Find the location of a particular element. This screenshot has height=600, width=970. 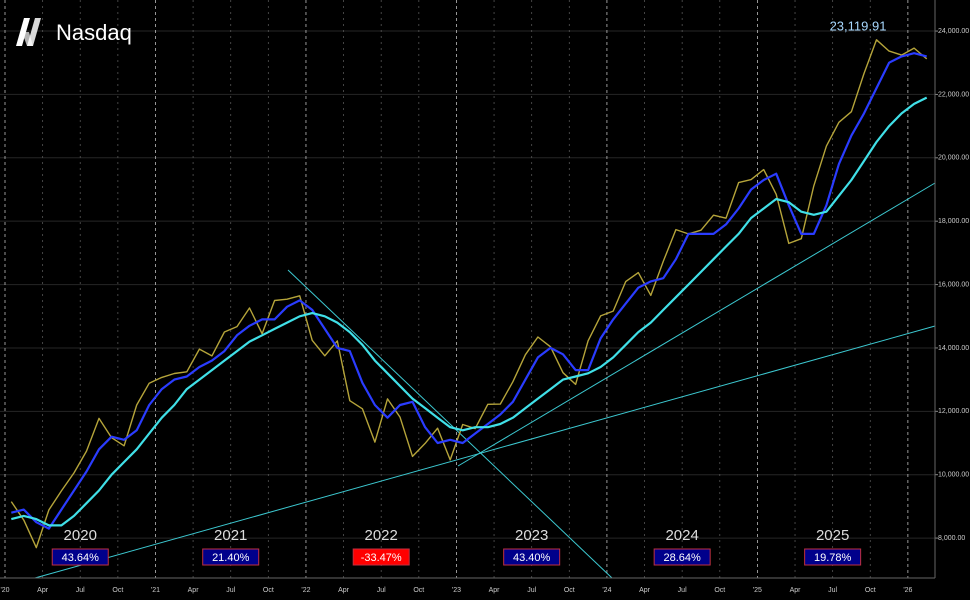

x-tick-label: '25 is located at coordinates (757, 590).